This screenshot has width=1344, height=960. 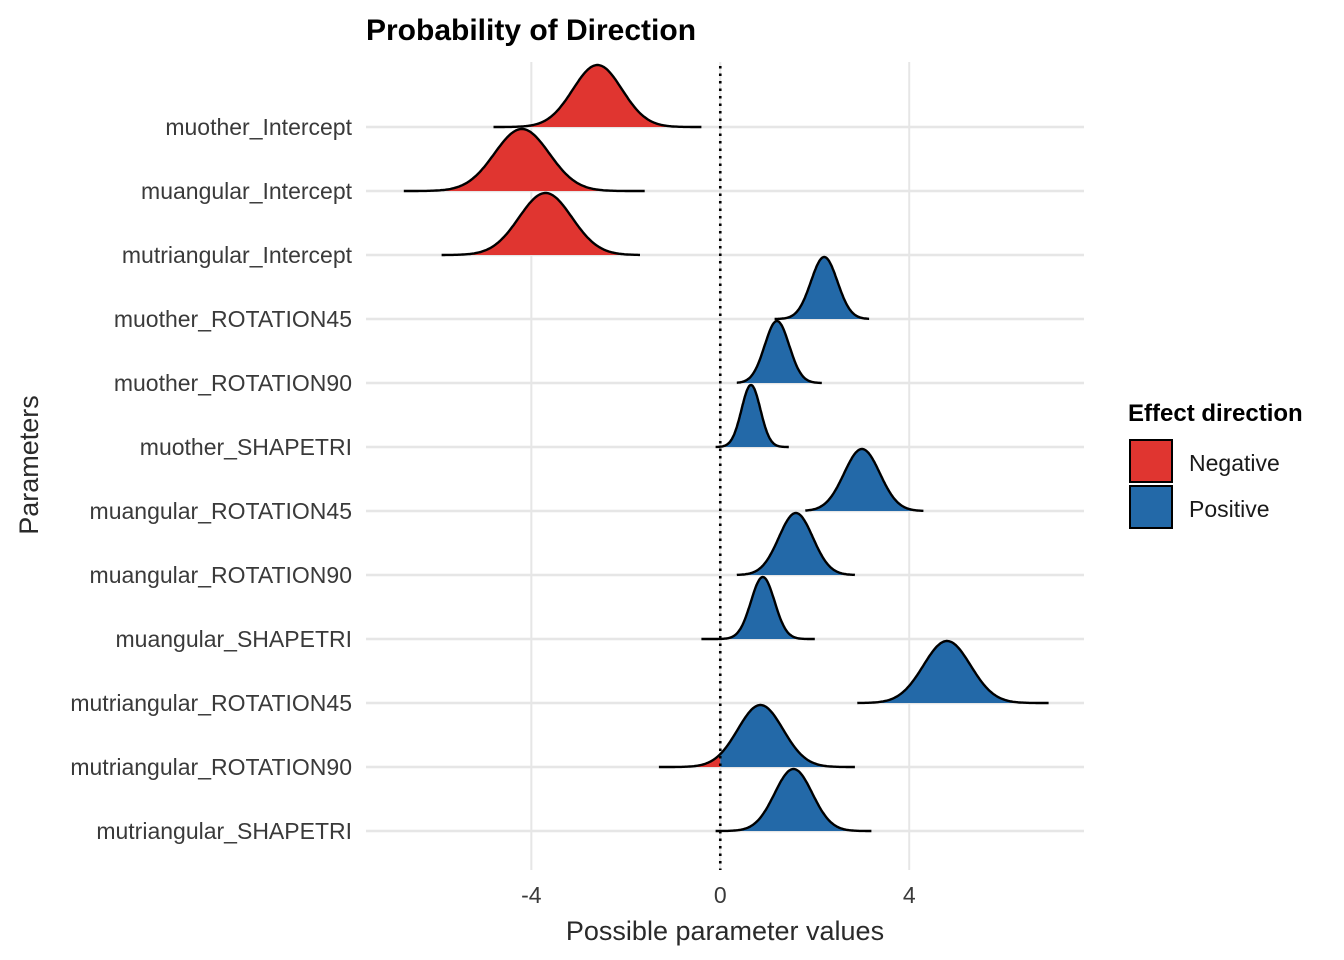 What do you see at coordinates (258, 127) in the screenshot?
I see `y-tick-label: muother_Intercept` at bounding box center [258, 127].